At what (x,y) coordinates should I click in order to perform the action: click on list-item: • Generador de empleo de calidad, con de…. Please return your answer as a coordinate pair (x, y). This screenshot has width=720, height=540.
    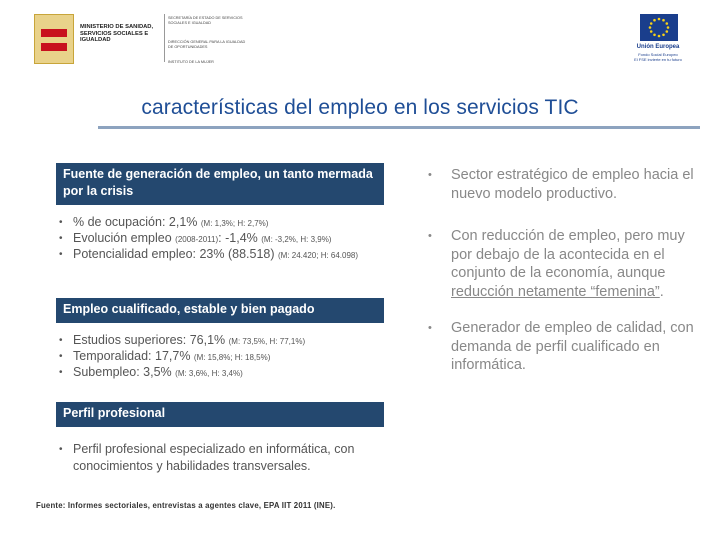
    Looking at the image, I should click on (560, 347).